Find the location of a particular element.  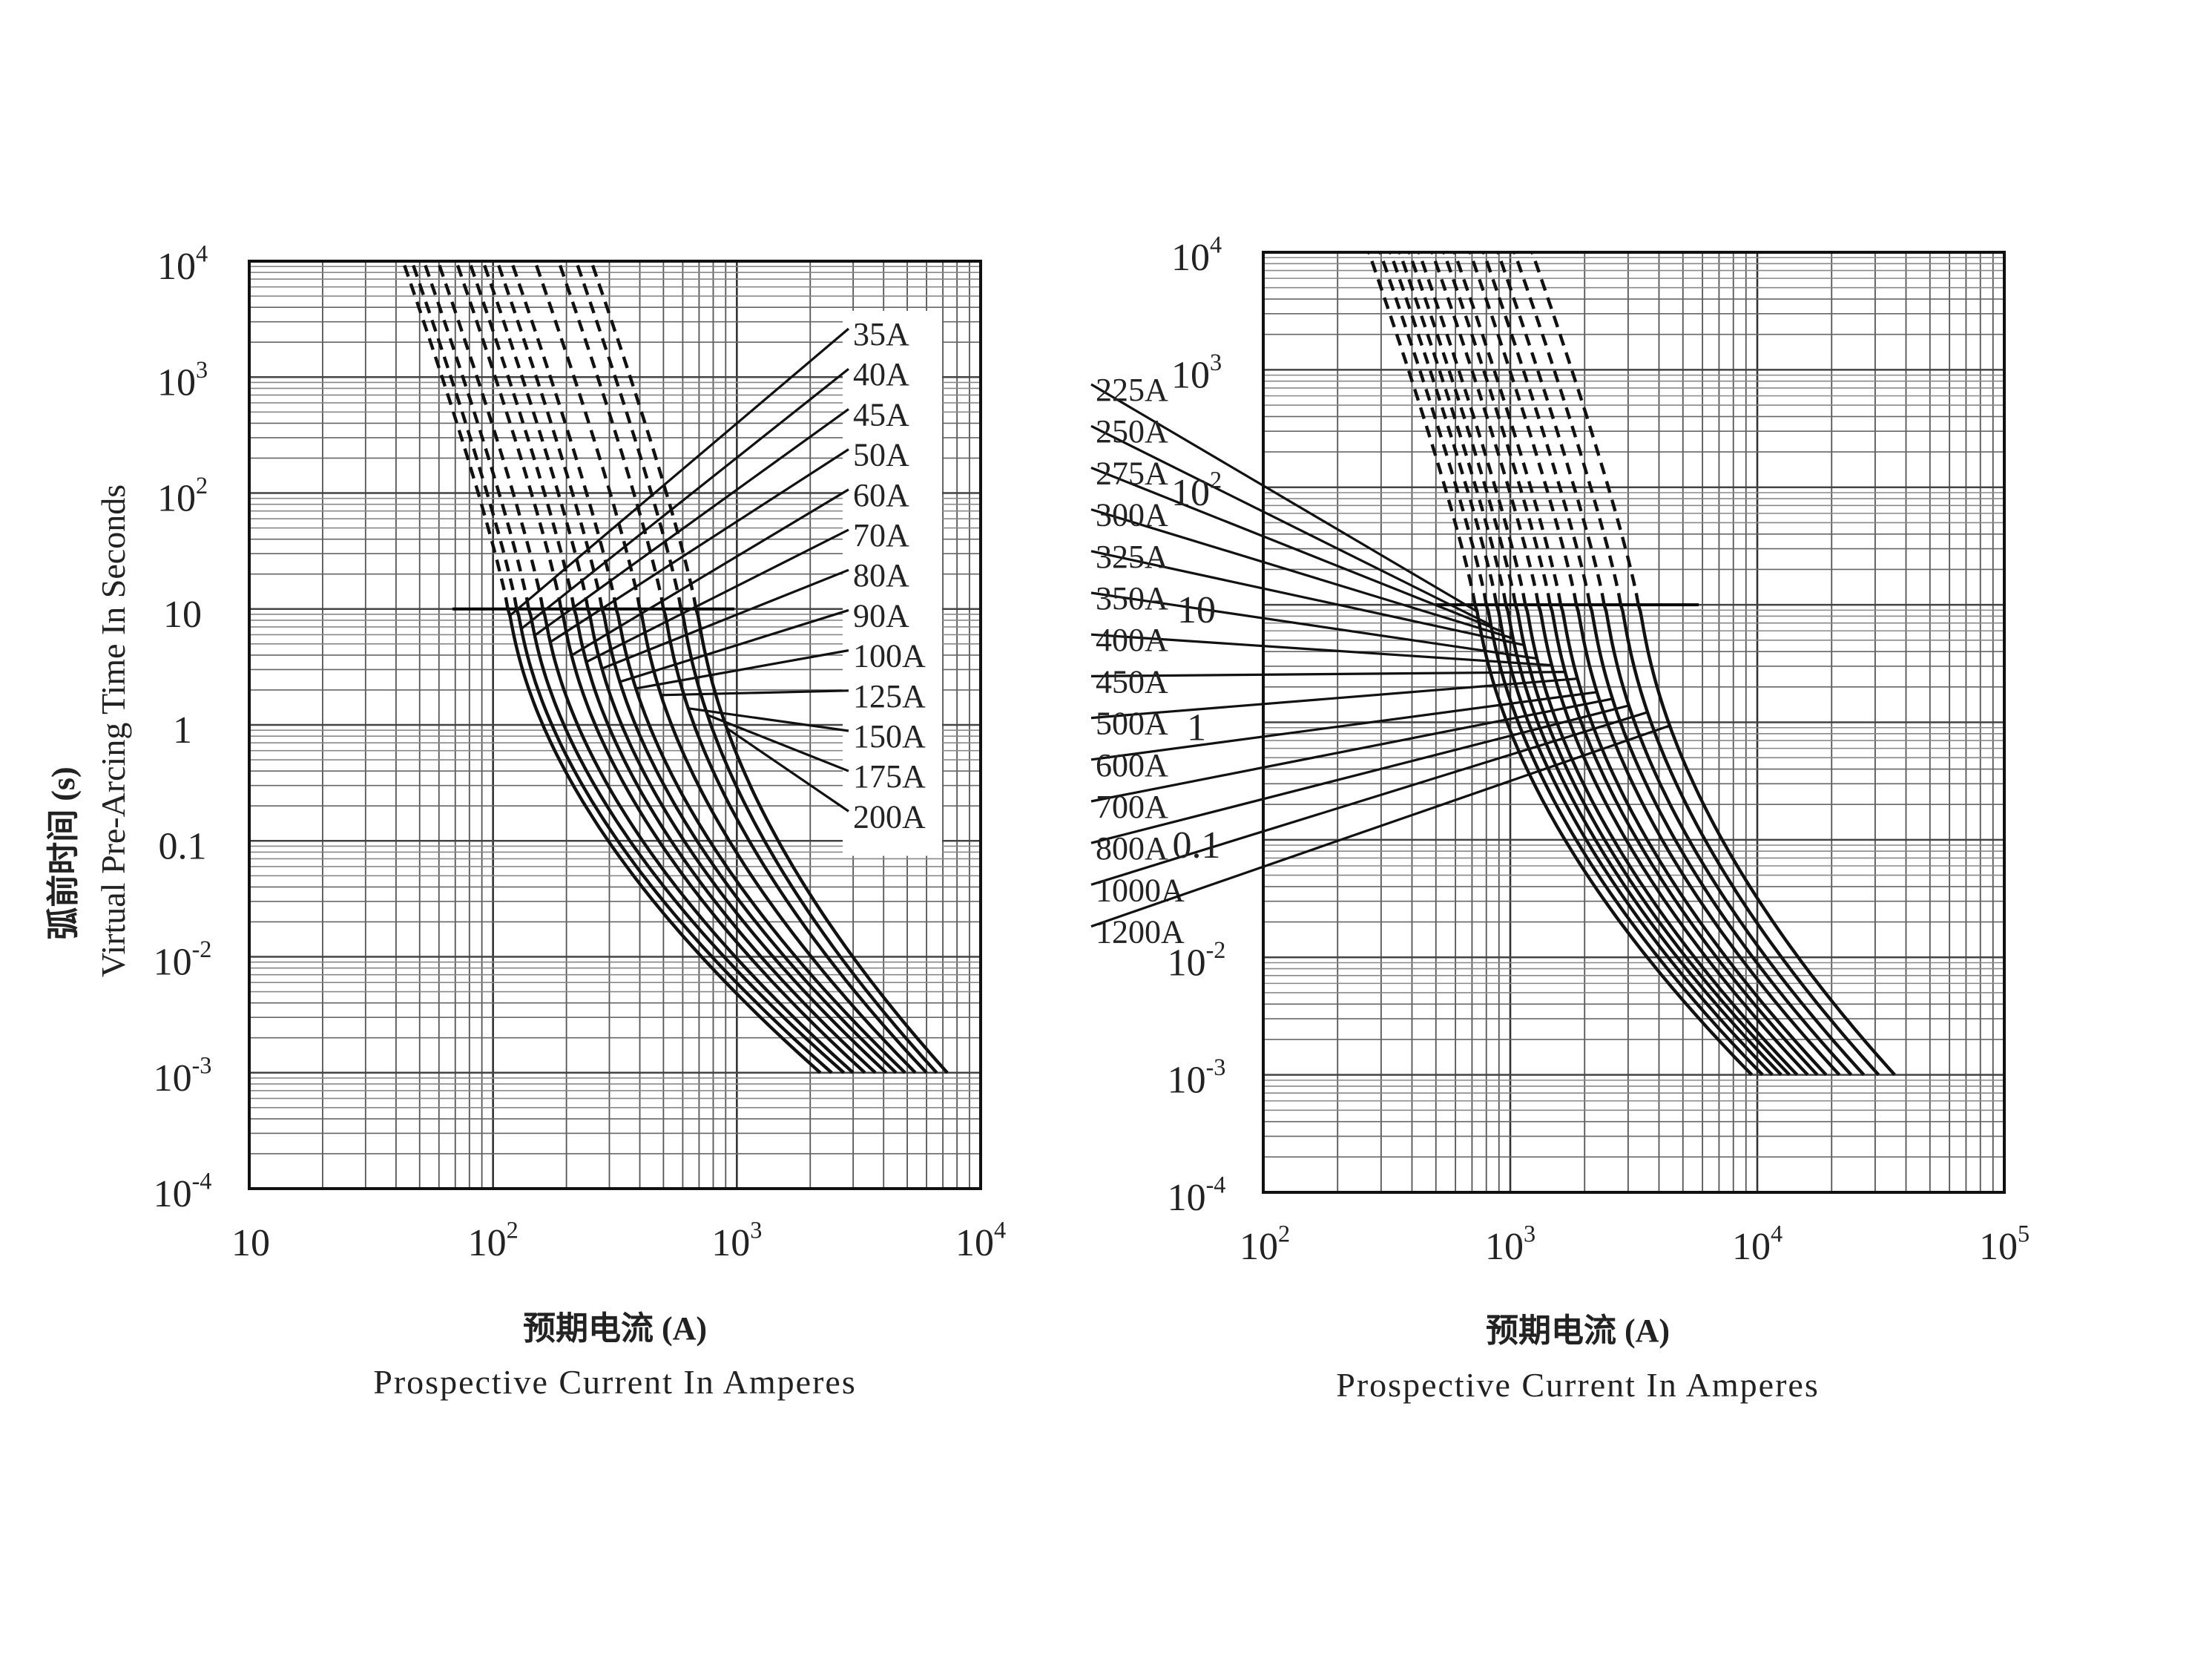

curve-125A is located at coordinates (777, 841).